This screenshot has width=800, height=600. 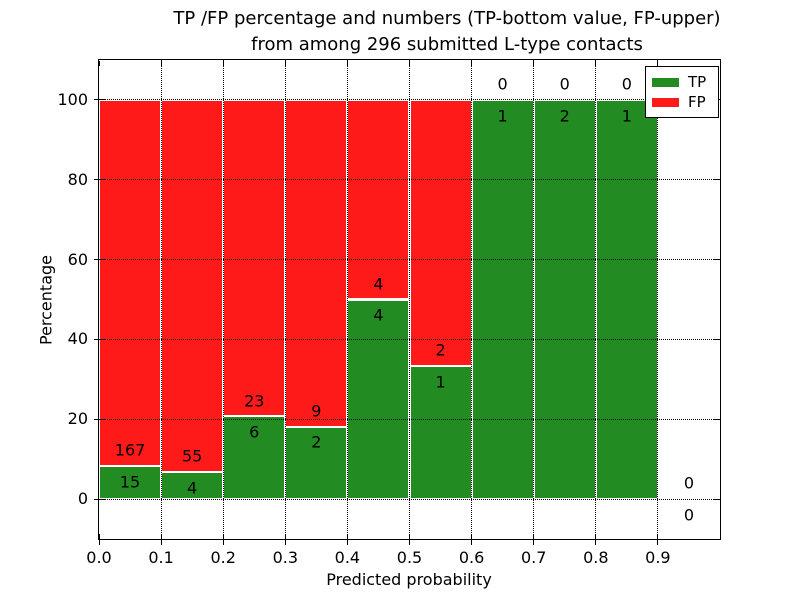 What do you see at coordinates (409, 557) in the screenshot?
I see `x-tick-label: 0.5` at bounding box center [409, 557].